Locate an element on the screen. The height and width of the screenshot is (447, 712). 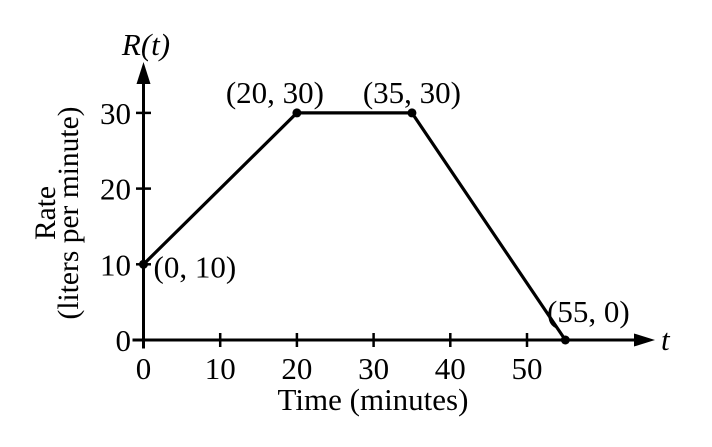
x-axis-variable-label: t is located at coordinates (666, 339).